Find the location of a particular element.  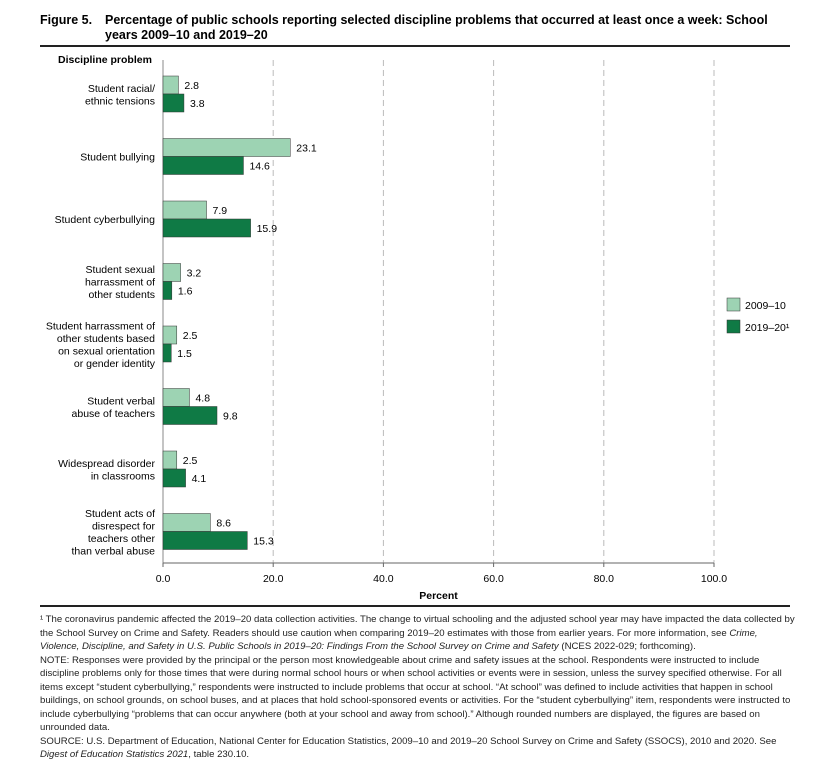

category-label-line: Student verbal is located at coordinates (121, 401).